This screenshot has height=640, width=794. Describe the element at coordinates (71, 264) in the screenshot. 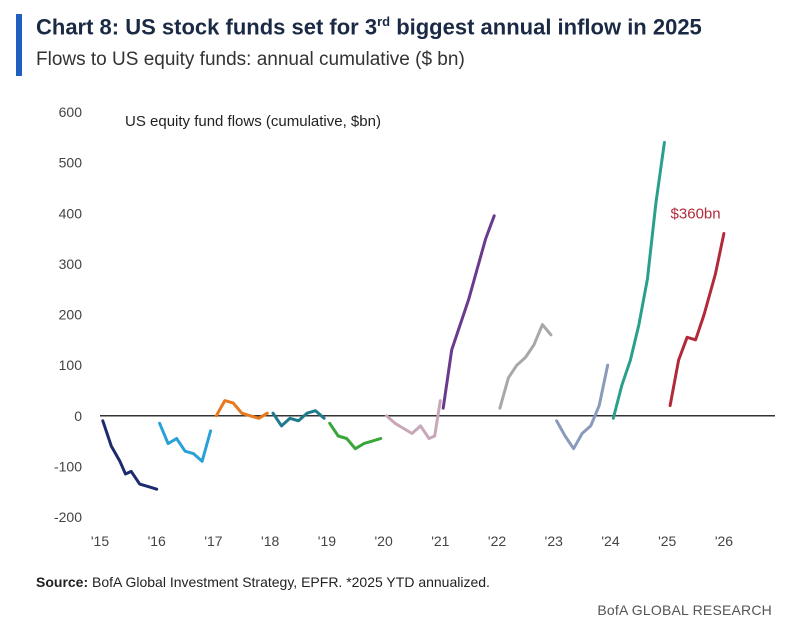

I see `y-tick-label: 300` at that location.